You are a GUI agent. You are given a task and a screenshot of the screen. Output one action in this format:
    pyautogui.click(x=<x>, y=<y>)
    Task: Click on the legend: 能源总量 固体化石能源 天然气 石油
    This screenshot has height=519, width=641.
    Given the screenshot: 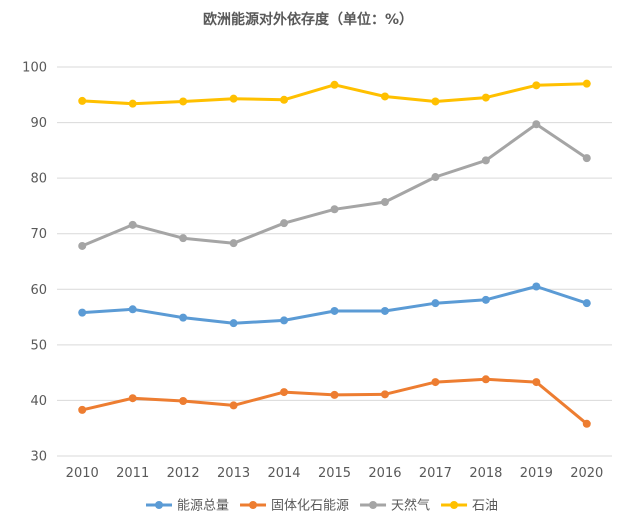 What is the action you would take?
    pyautogui.click(x=322, y=506)
    